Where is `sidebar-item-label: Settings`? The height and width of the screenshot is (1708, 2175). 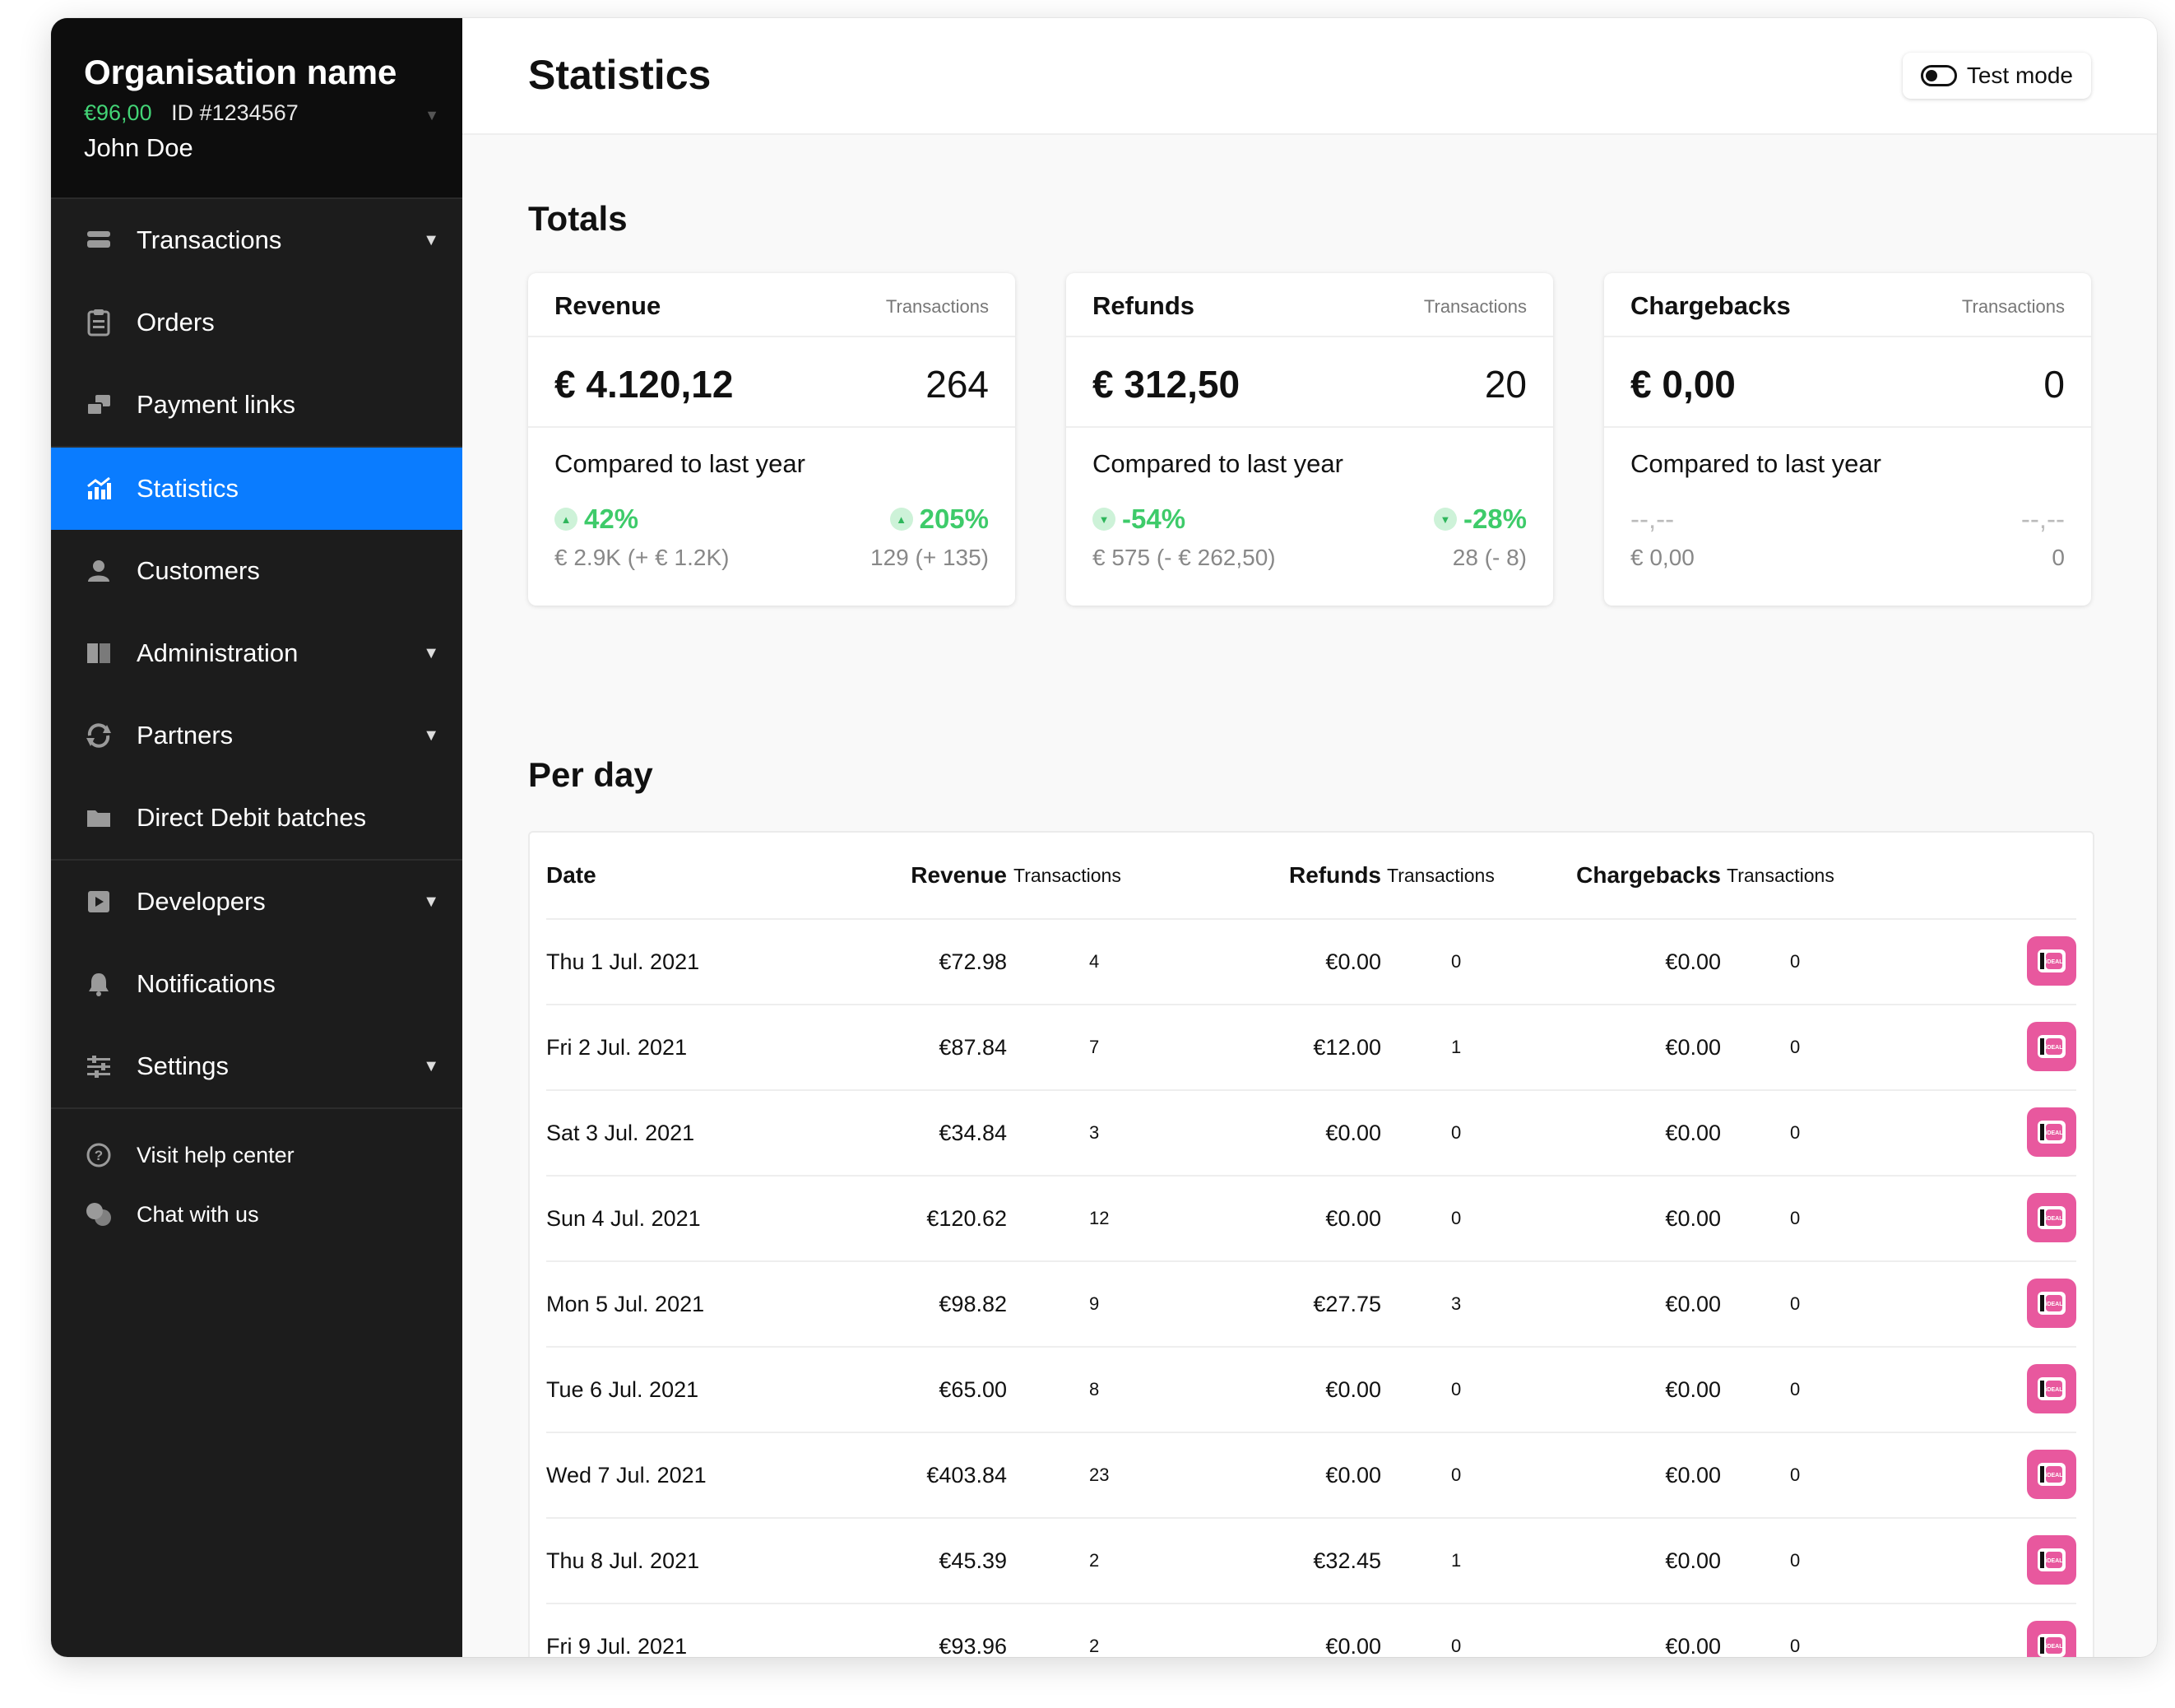
sidebar-item-label: Settings is located at coordinates (183, 1065).